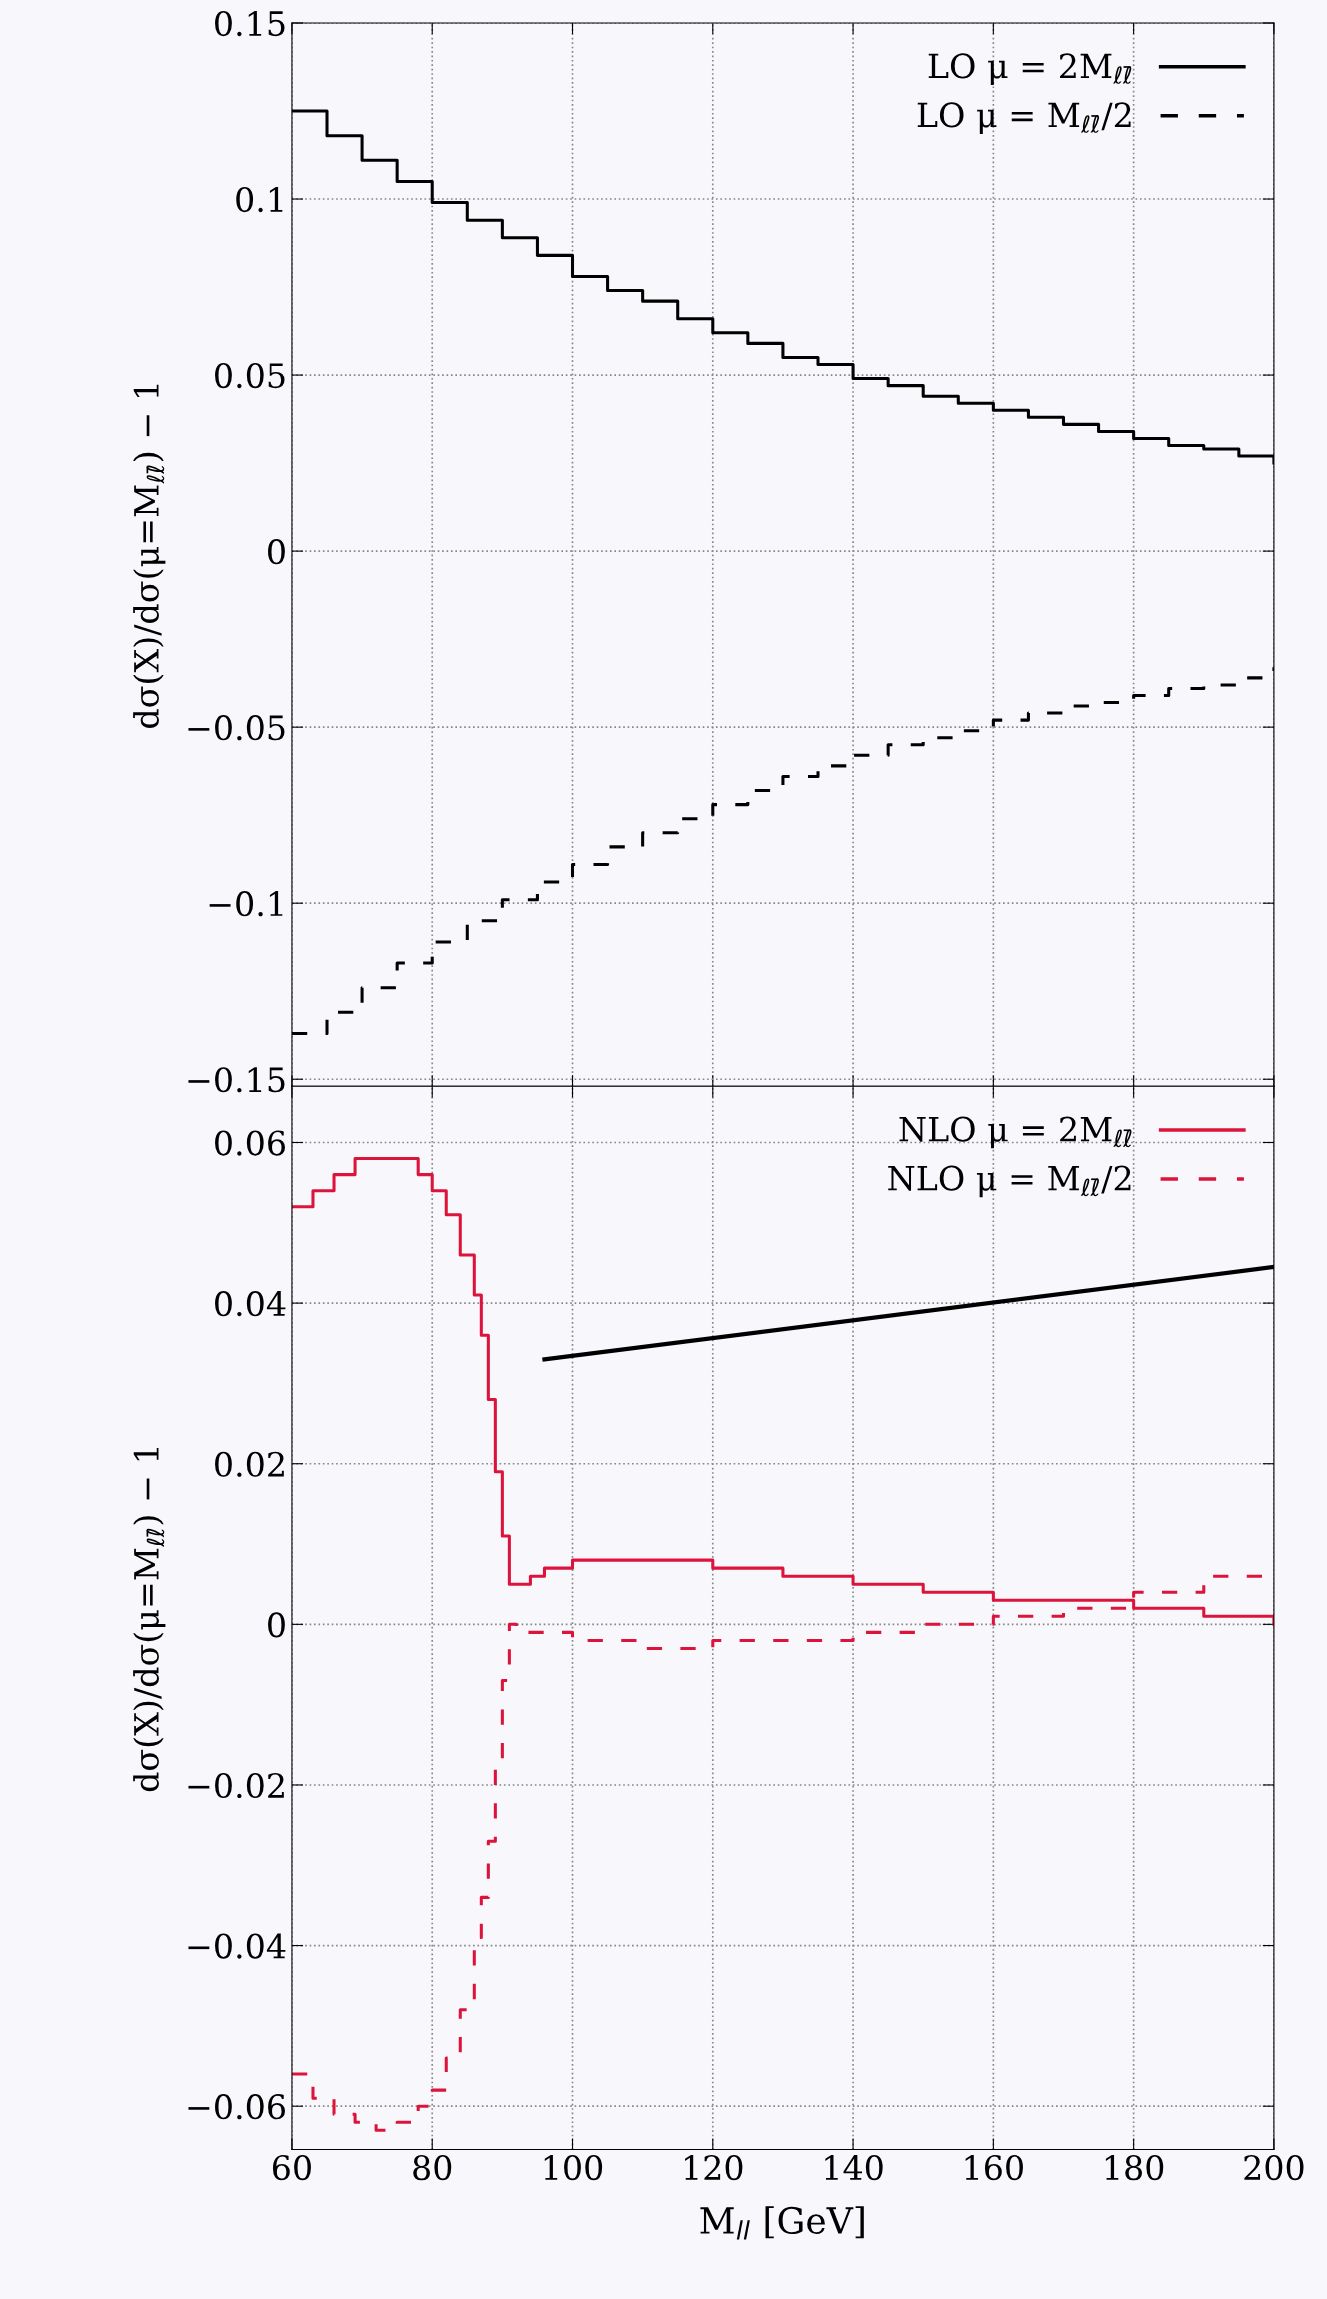 This screenshot has height=2299, width=1327. Describe the element at coordinates (291, 2168) in the screenshot. I see `x-tick-label: 60` at that location.